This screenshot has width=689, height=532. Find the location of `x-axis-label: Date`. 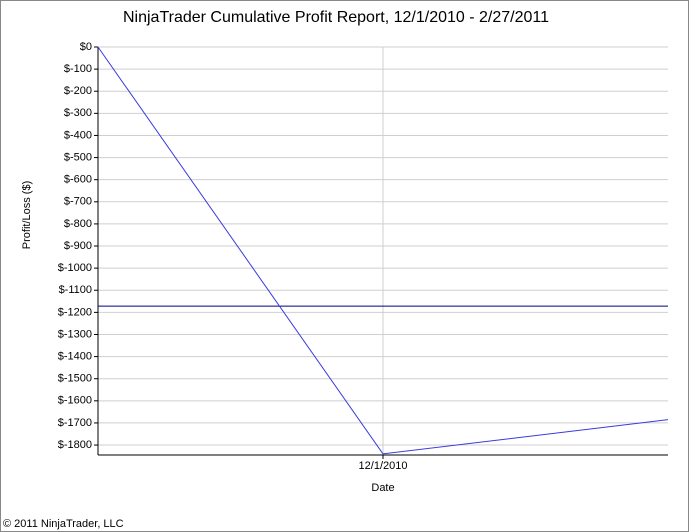

x-axis-label: Date is located at coordinates (382, 488).